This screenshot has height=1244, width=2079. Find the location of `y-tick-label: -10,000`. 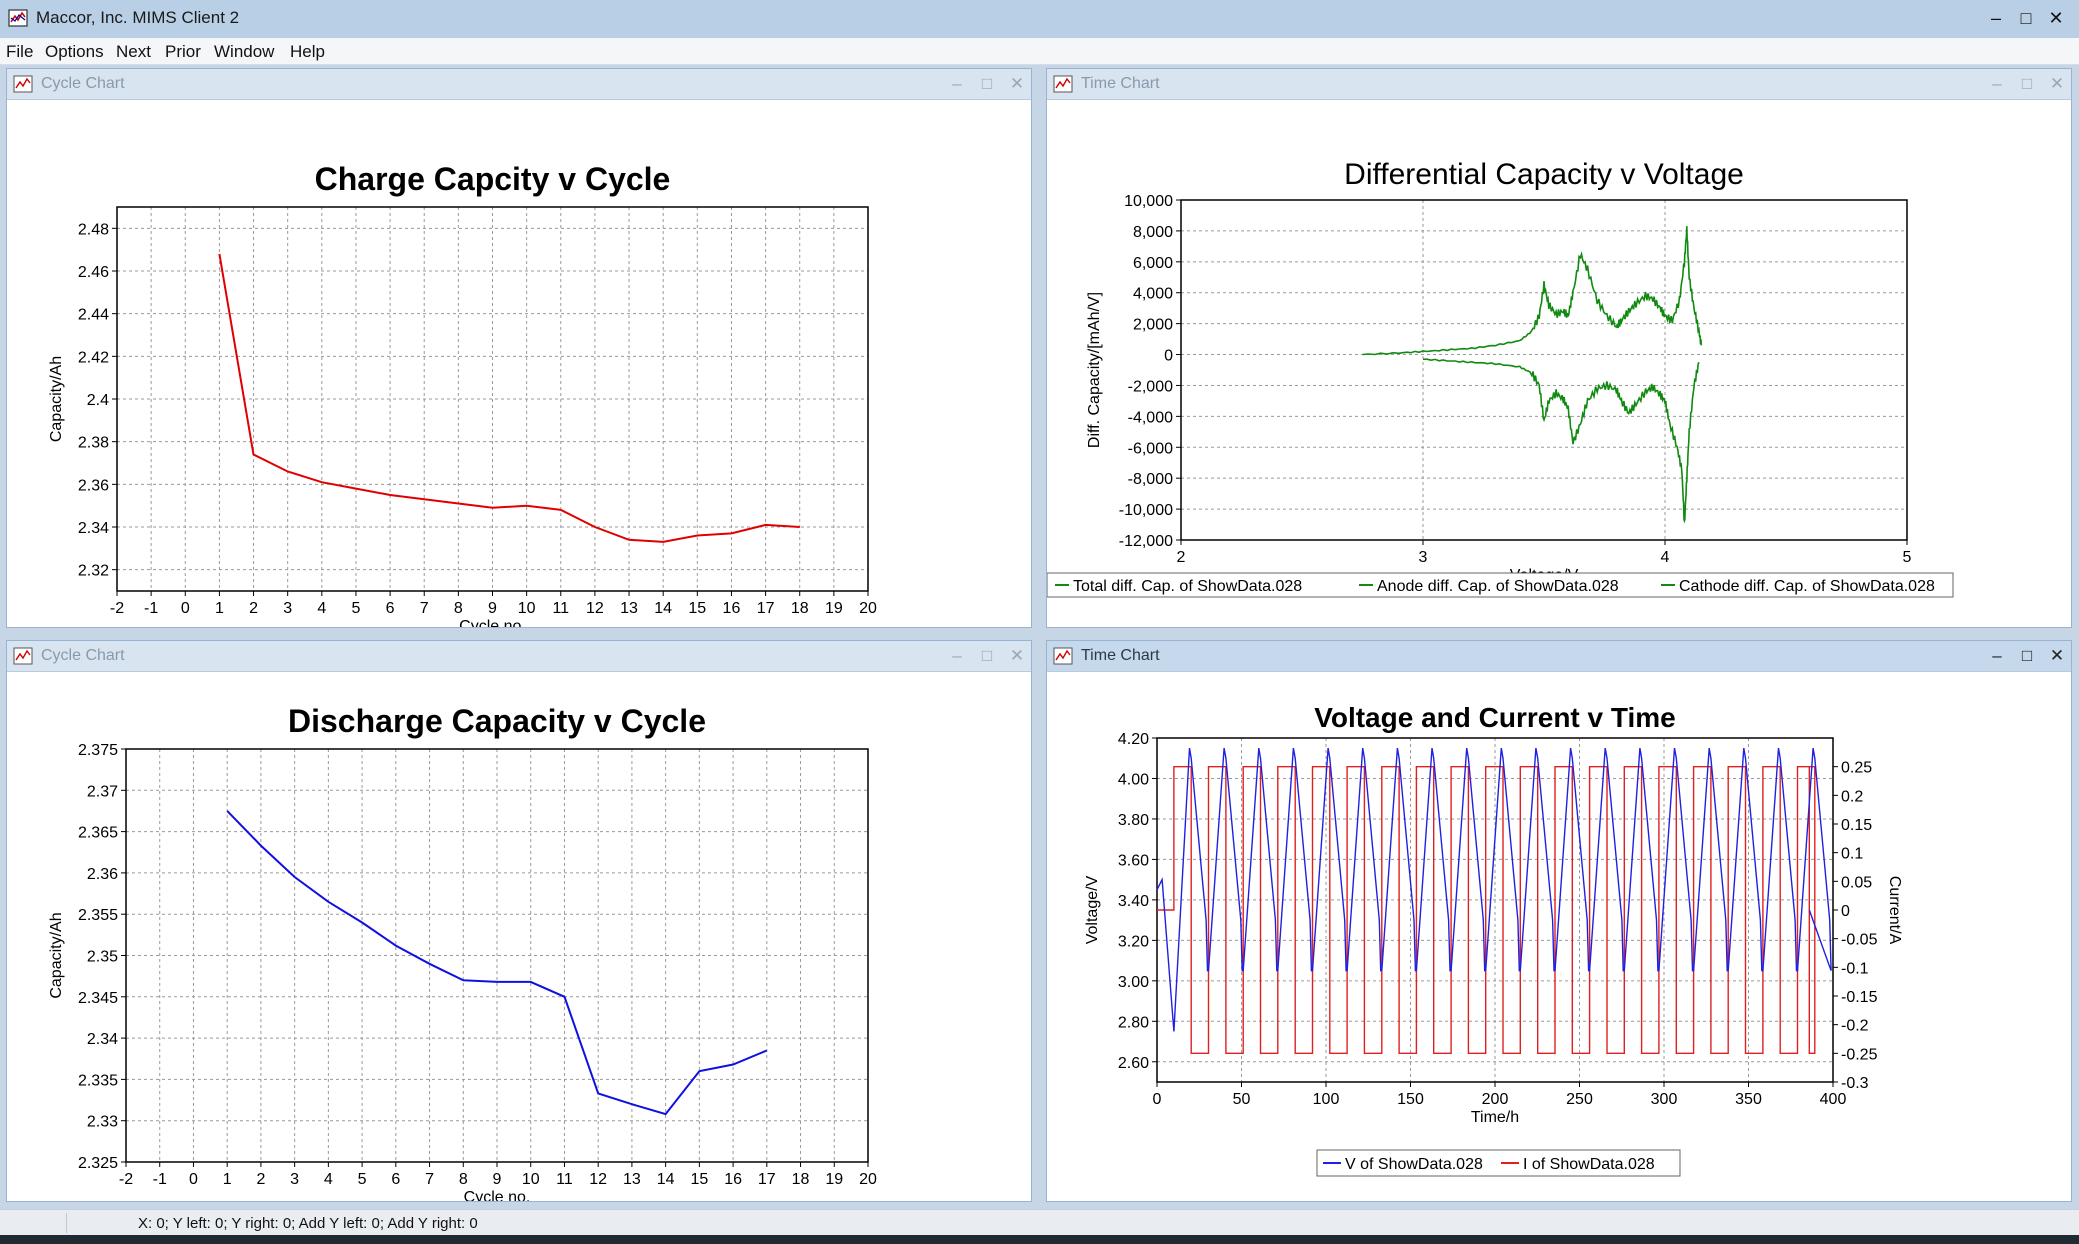

y-tick-label: -10,000 is located at coordinates (1146, 510).